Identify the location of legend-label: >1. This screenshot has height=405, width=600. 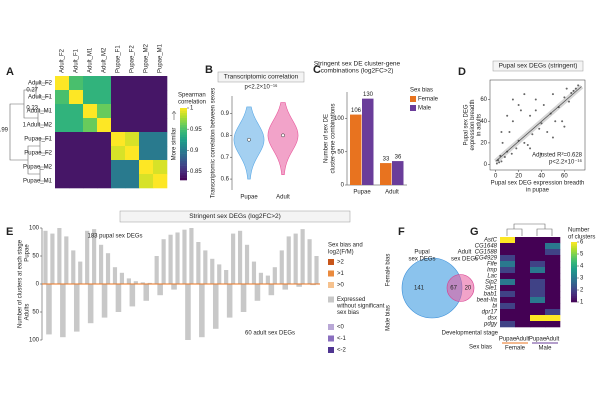
(341, 274).